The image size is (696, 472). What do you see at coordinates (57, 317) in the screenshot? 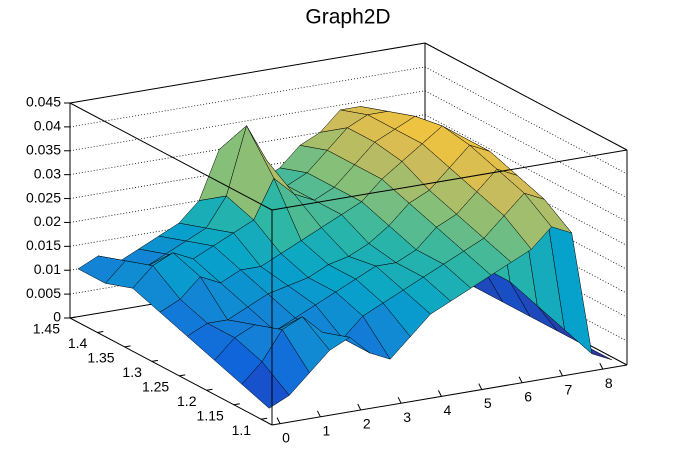
I see `z-tick-label: 0` at bounding box center [57, 317].